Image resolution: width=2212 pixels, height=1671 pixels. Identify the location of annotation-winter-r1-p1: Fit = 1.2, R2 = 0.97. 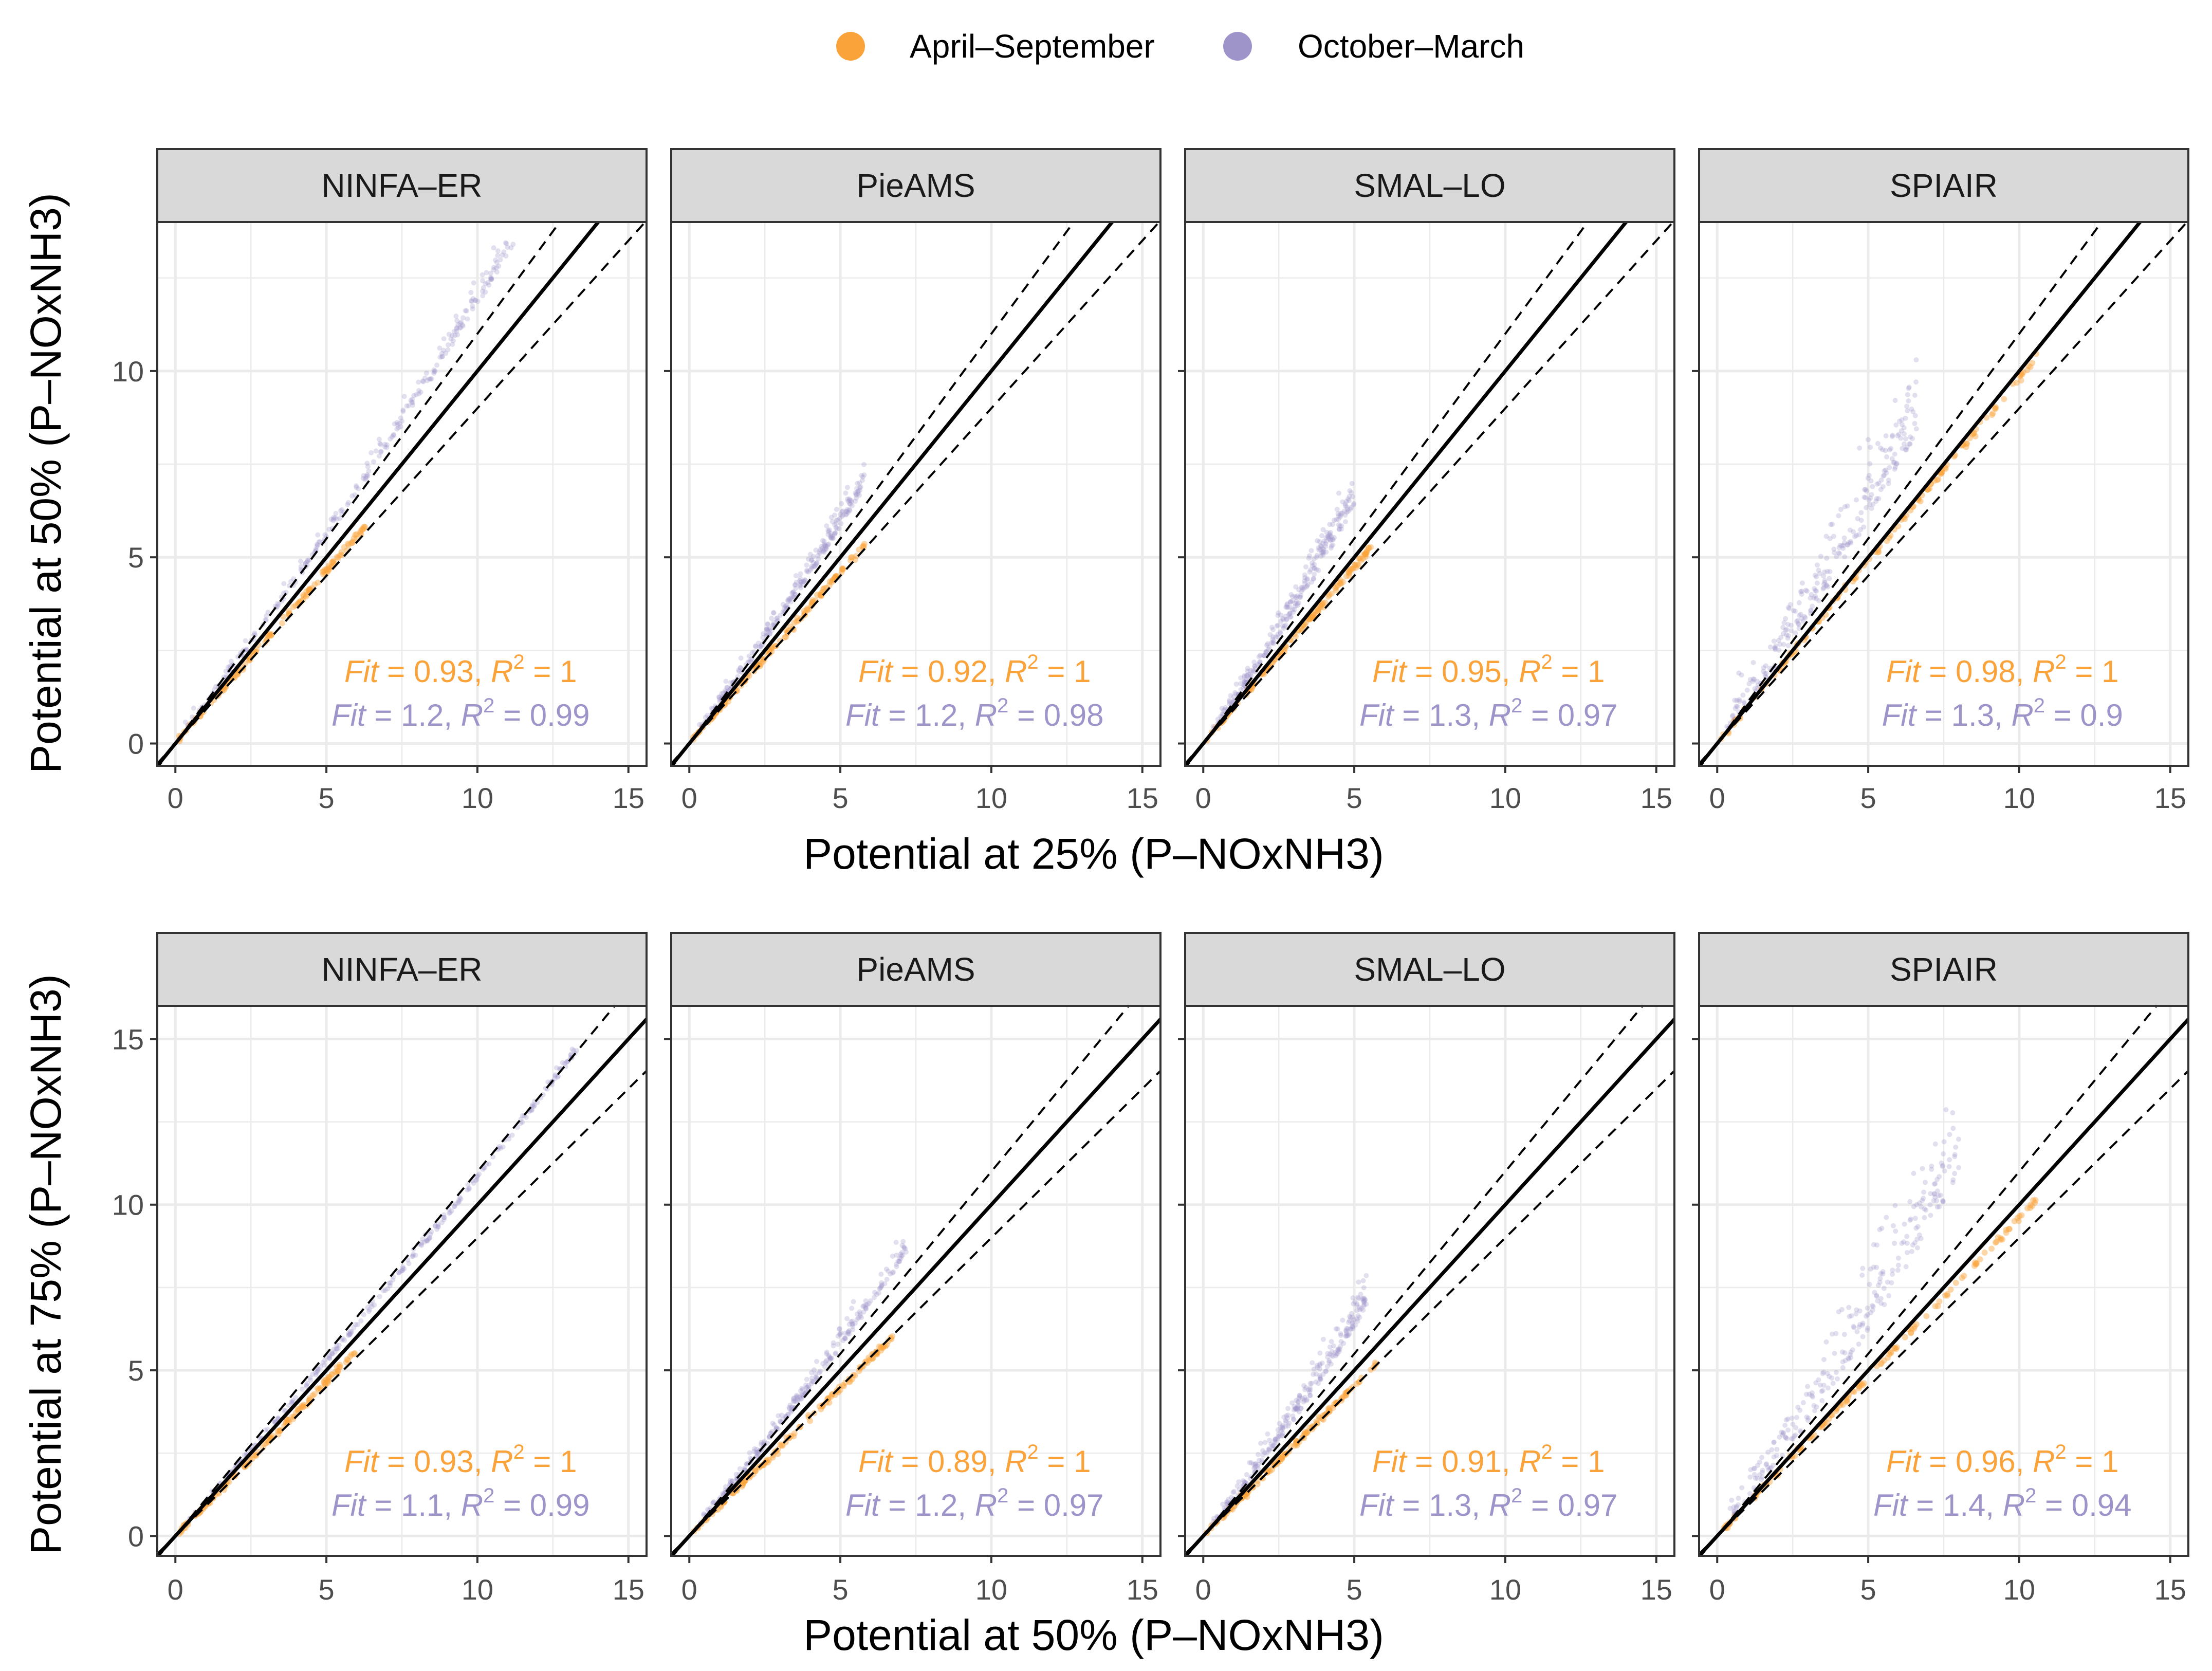
(974, 1503).